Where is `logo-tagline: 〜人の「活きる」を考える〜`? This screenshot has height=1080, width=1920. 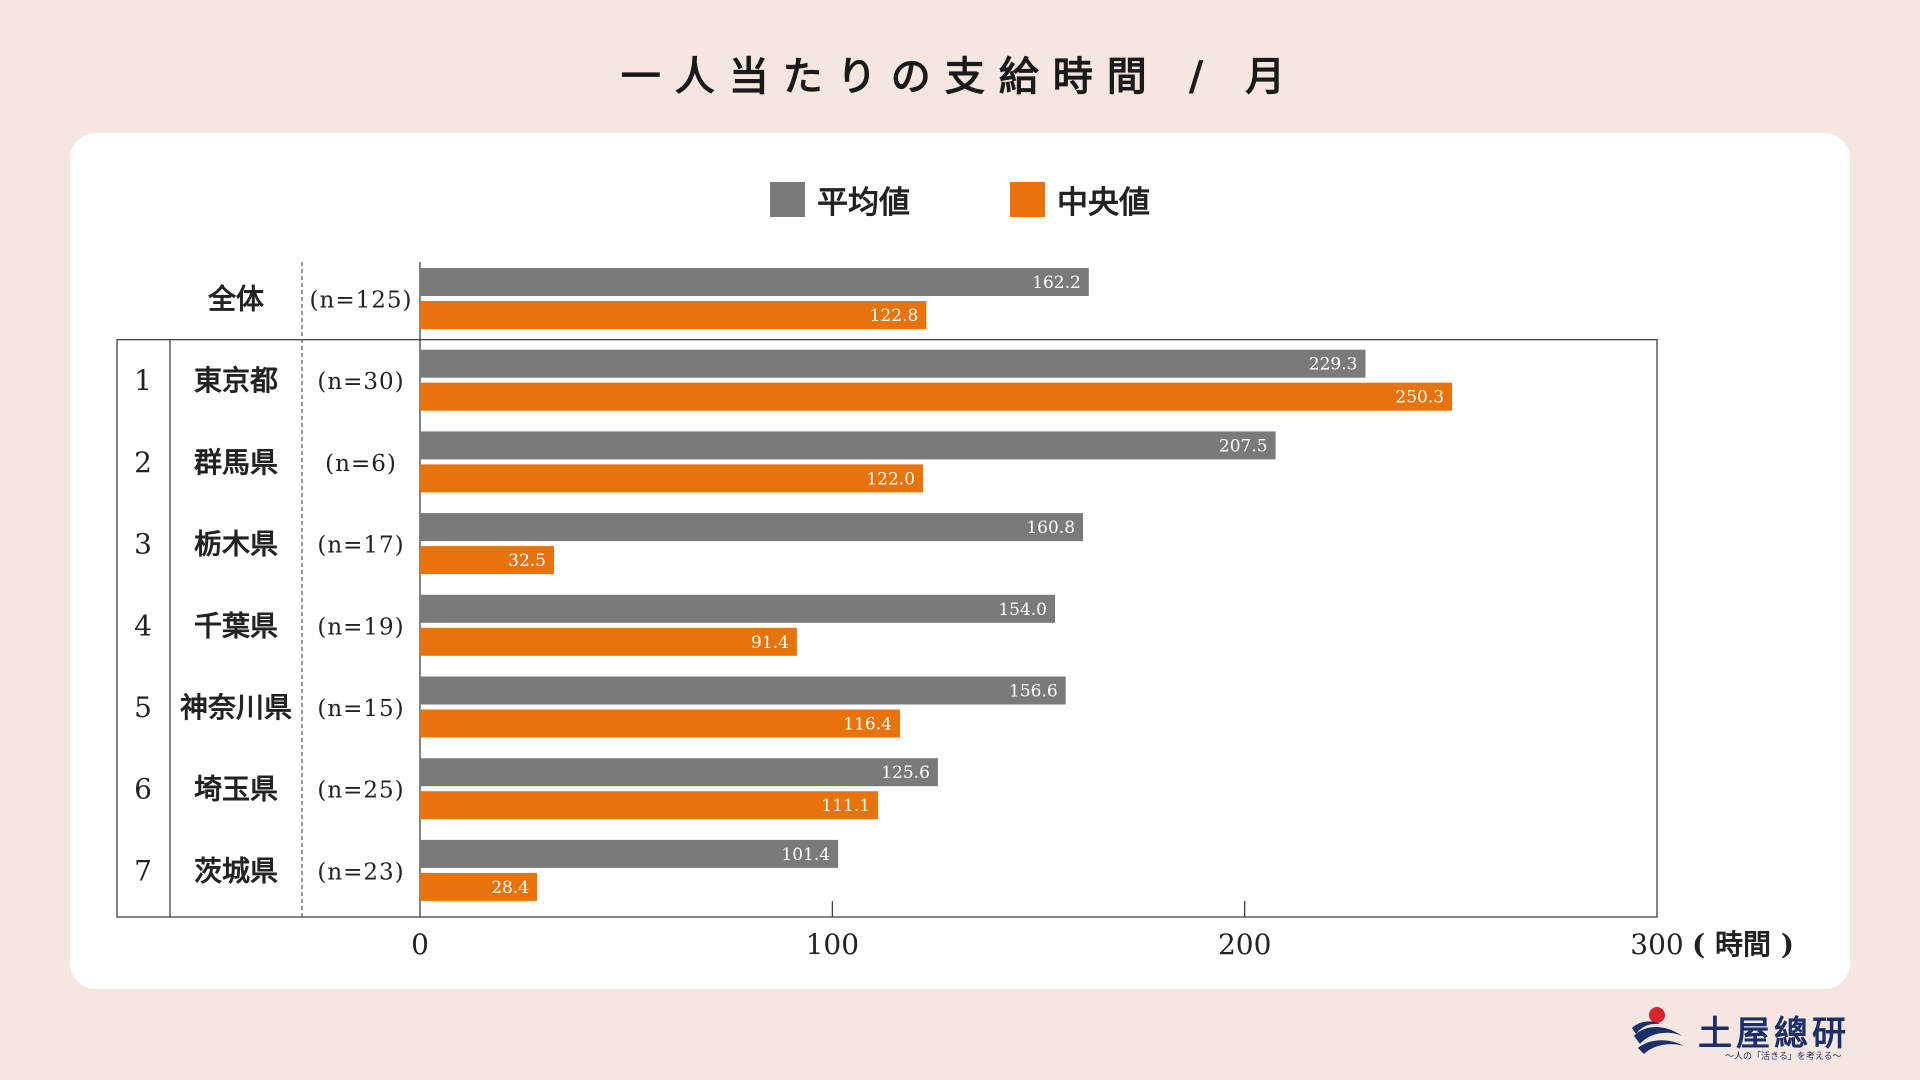
logo-tagline: 〜人の「活きる」を考える〜 is located at coordinates (1783, 1057).